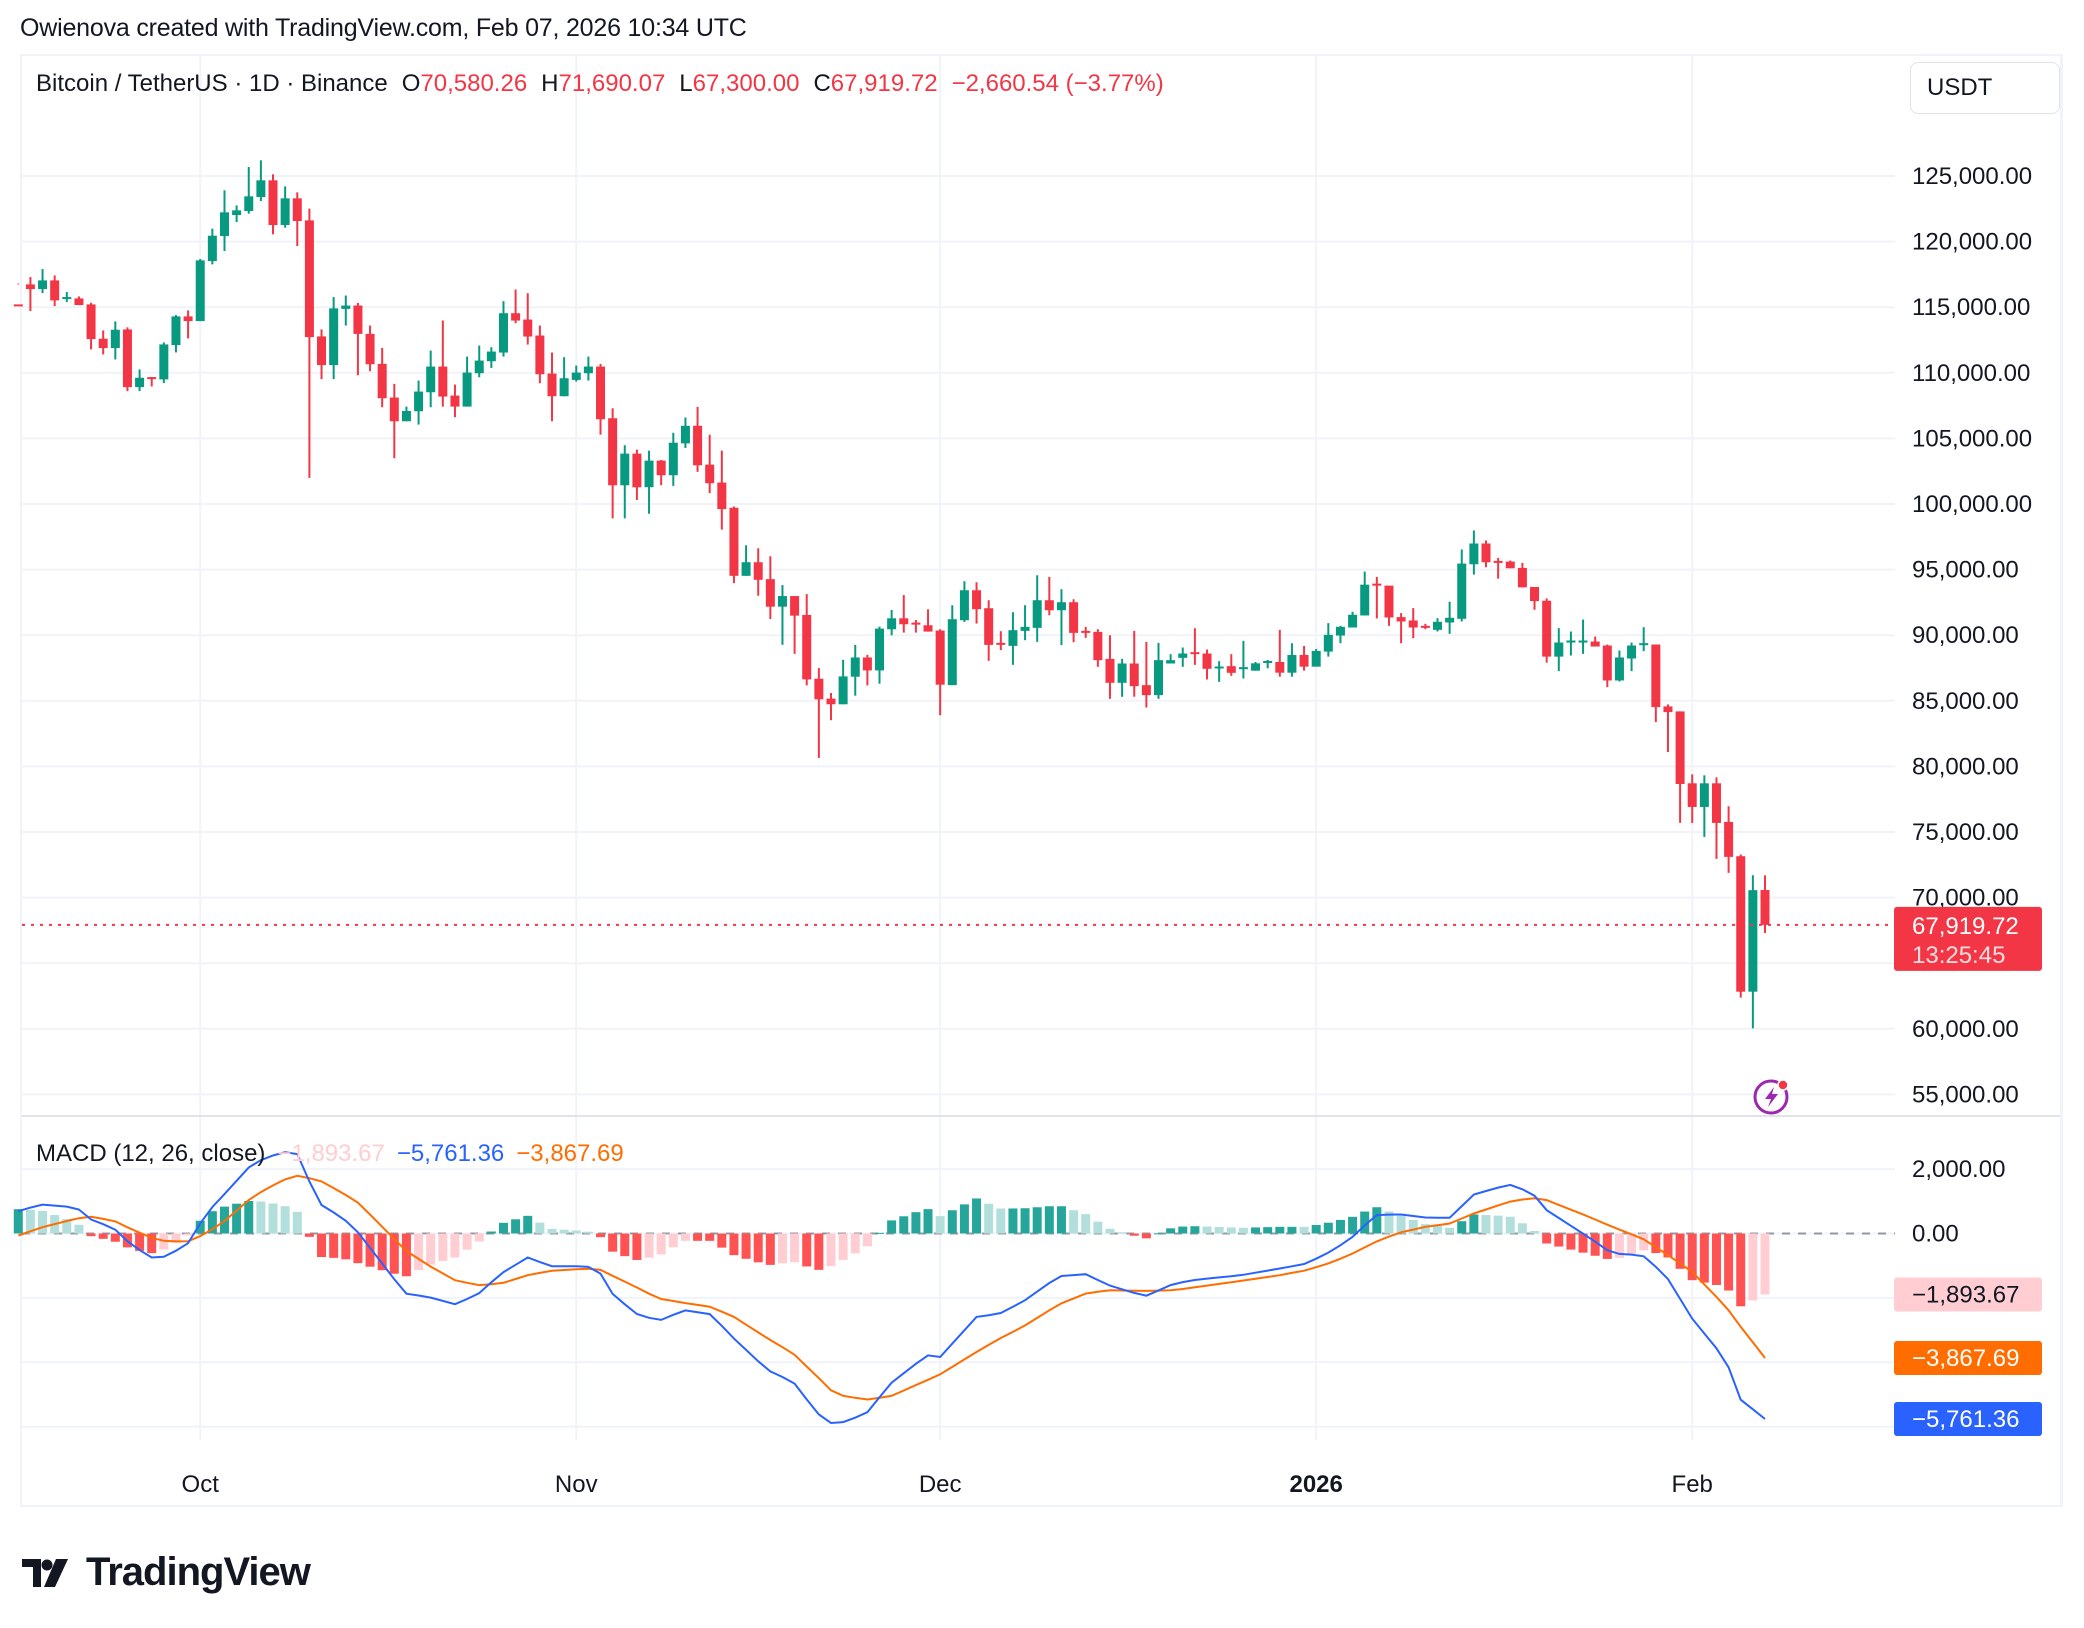 The image size is (2084, 1628). Describe the element at coordinates (474, 83) in the screenshot. I see `open-value: 70,580.26` at that location.